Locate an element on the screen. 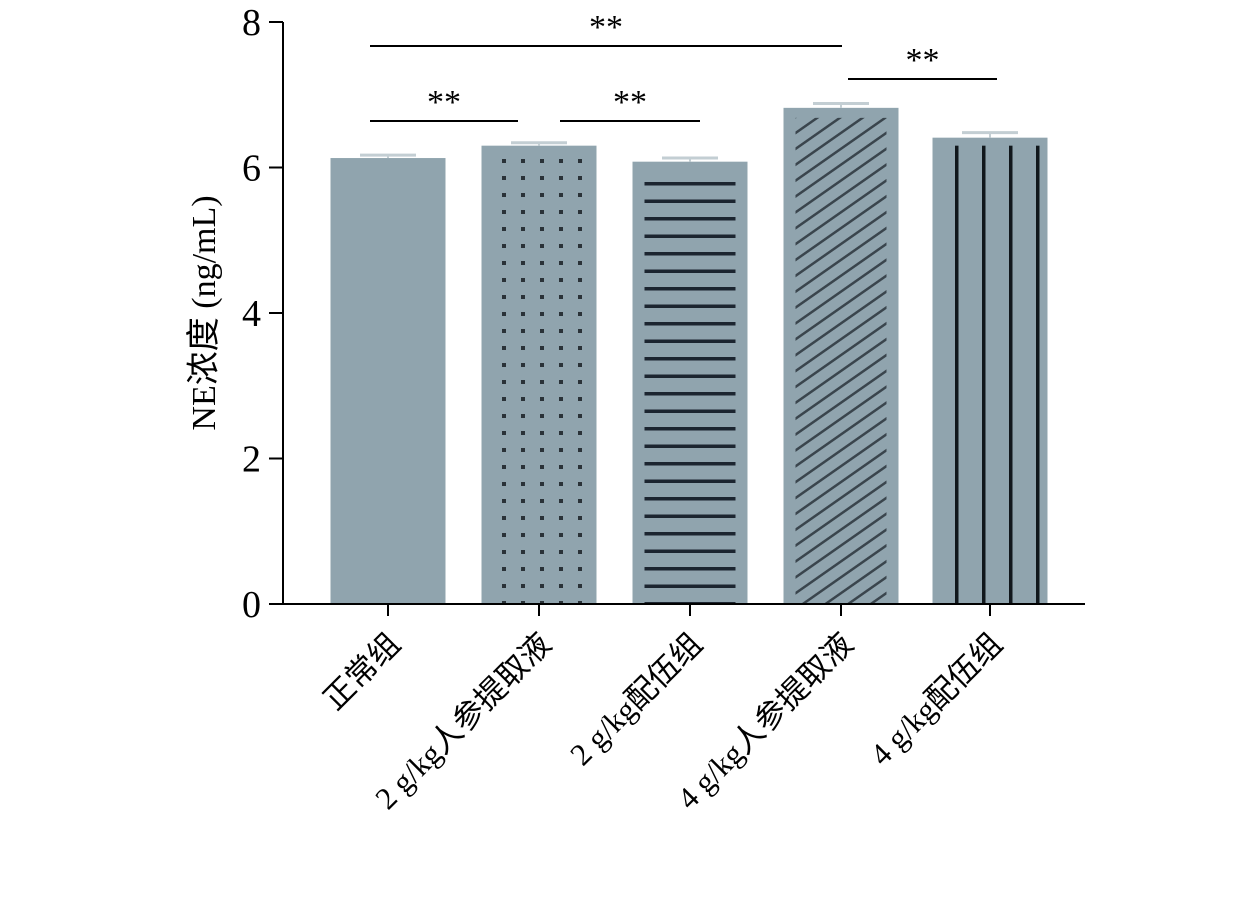 Image resolution: width=1260 pixels, height=897 pixels. significance-label-0: ** is located at coordinates (606, 27).